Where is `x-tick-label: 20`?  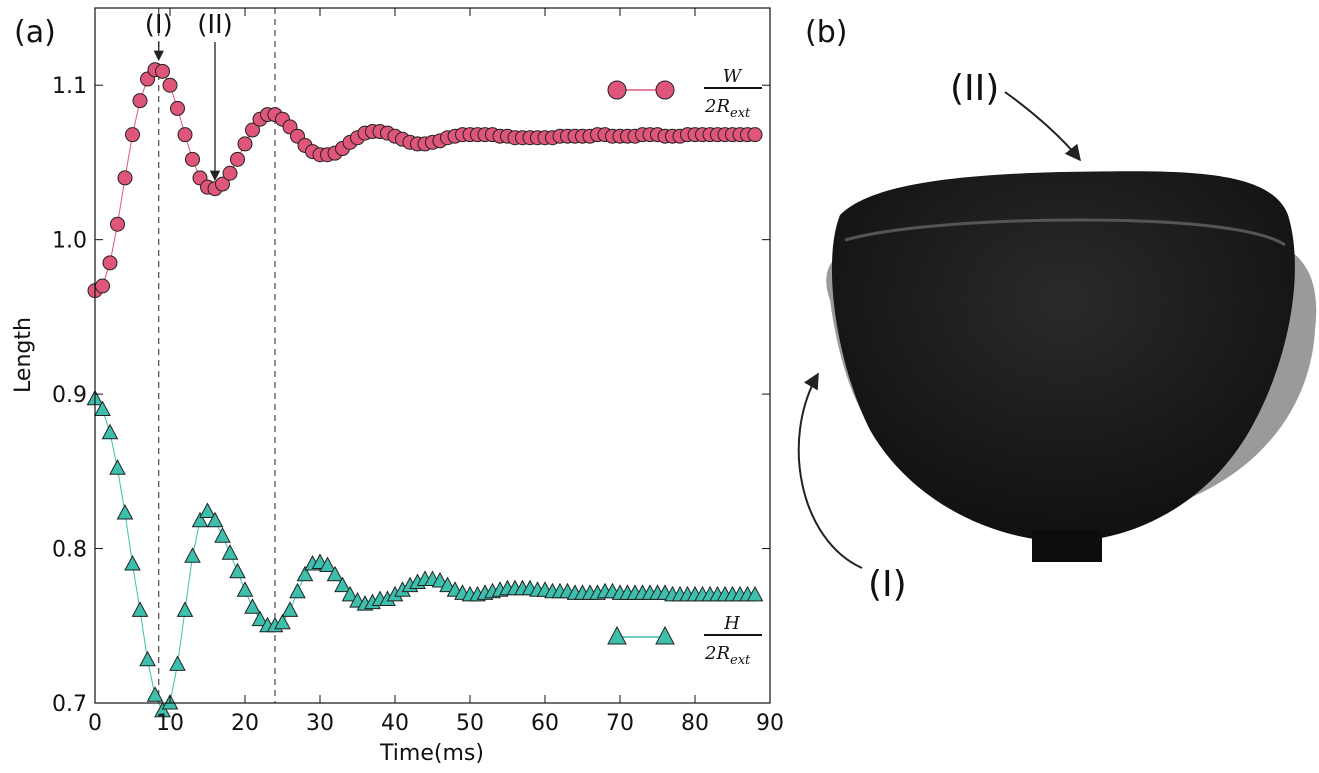 x-tick-label: 20 is located at coordinates (245, 723).